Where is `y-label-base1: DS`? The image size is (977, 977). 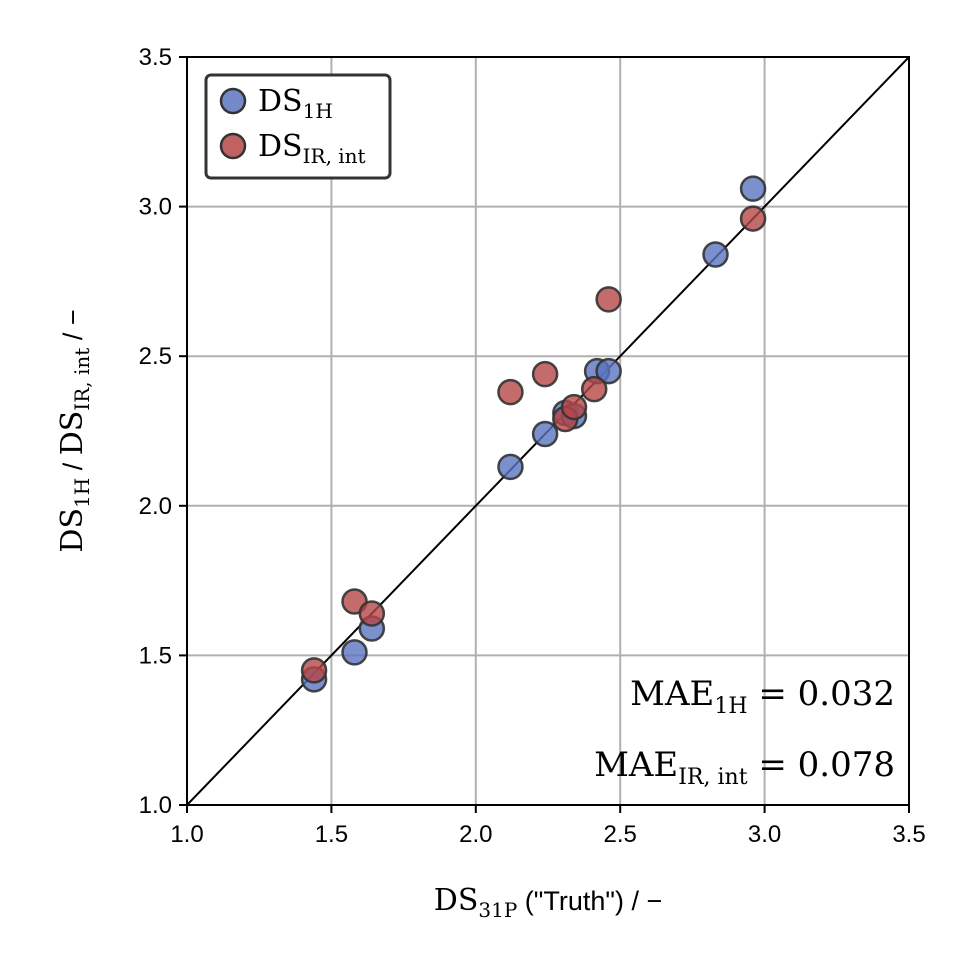 y-label-base1: DS is located at coordinates (72, 530).